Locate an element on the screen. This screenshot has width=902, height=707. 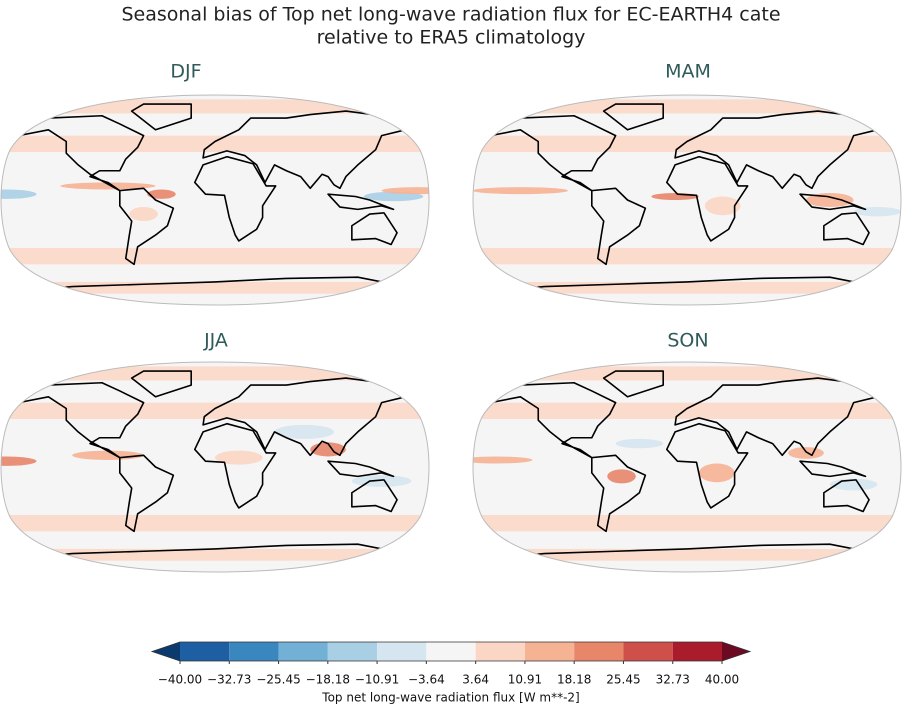
panel-title: DJF is located at coordinates (185, 72).